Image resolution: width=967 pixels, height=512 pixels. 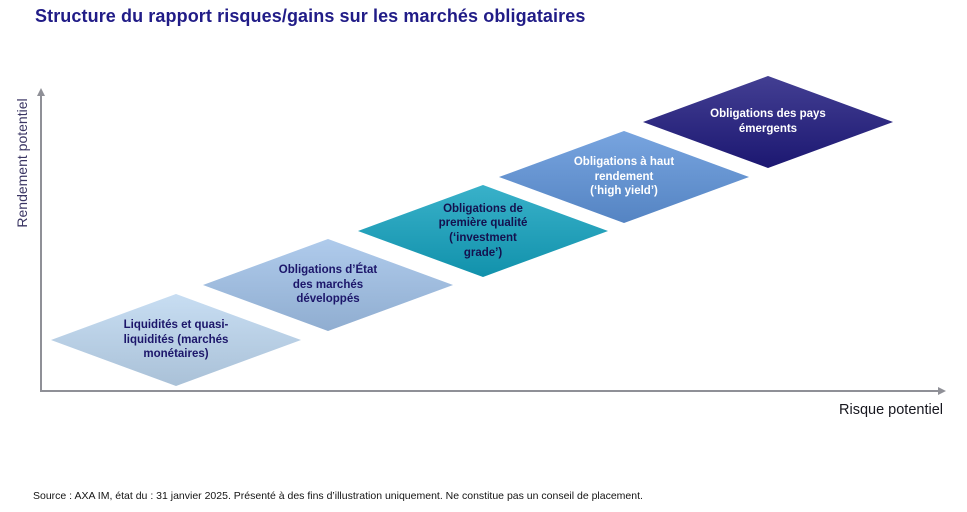 What do you see at coordinates (493, 391) in the screenshot?
I see `x-axis-line` at bounding box center [493, 391].